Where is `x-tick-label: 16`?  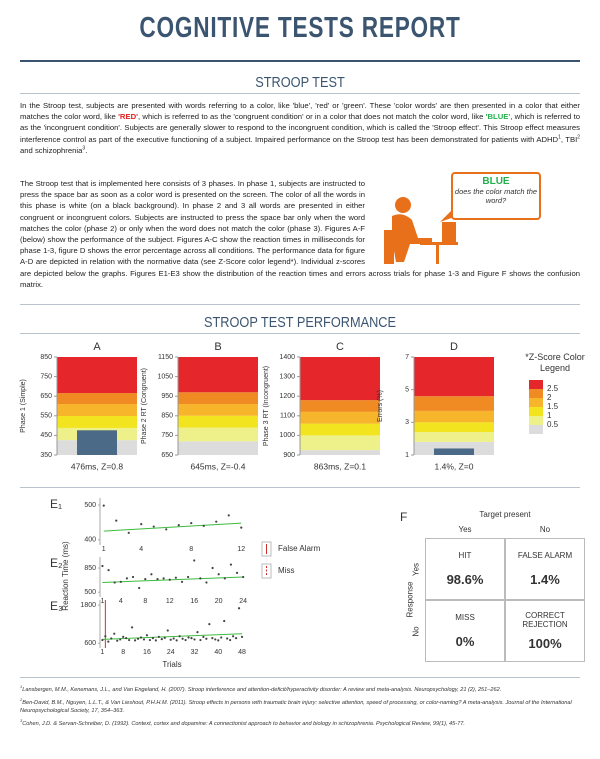 x-tick-label: 16 is located at coordinates (147, 652).